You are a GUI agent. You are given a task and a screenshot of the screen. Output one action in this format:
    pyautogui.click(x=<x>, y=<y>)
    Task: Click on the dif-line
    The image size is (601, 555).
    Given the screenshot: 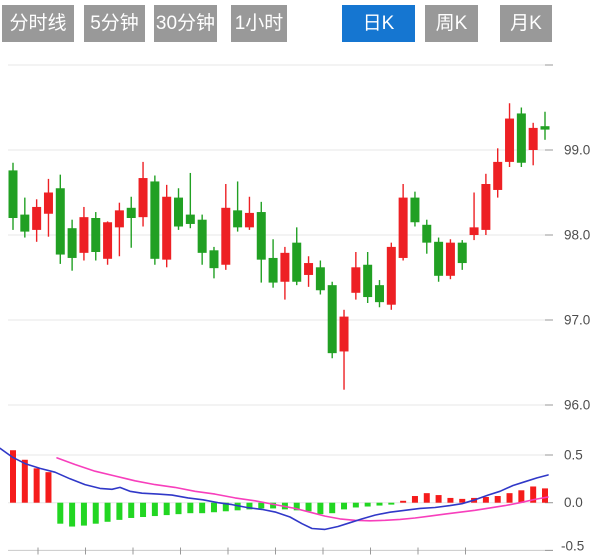 What is the action you would take?
    pyautogui.click(x=274, y=489)
    